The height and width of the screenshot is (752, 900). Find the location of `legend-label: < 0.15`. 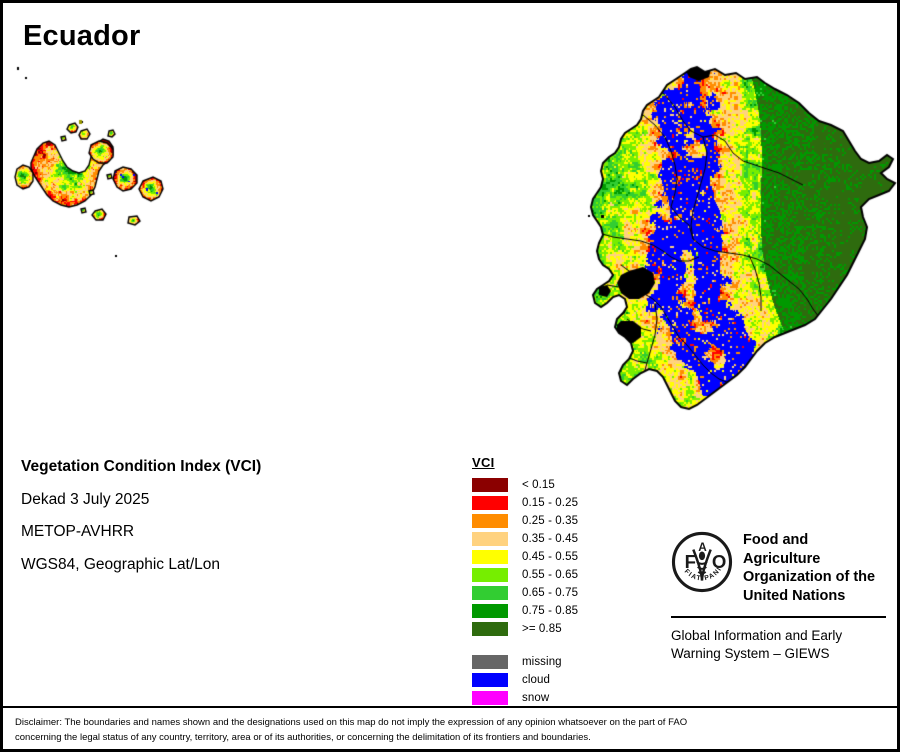

legend-label: < 0.15 is located at coordinates (538, 484).